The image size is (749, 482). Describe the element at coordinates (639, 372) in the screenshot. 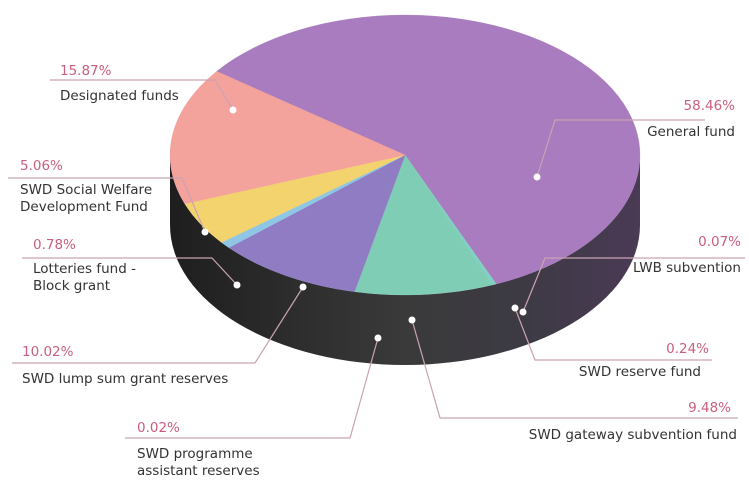

I see `slice-label: SWD reserve fund` at that location.